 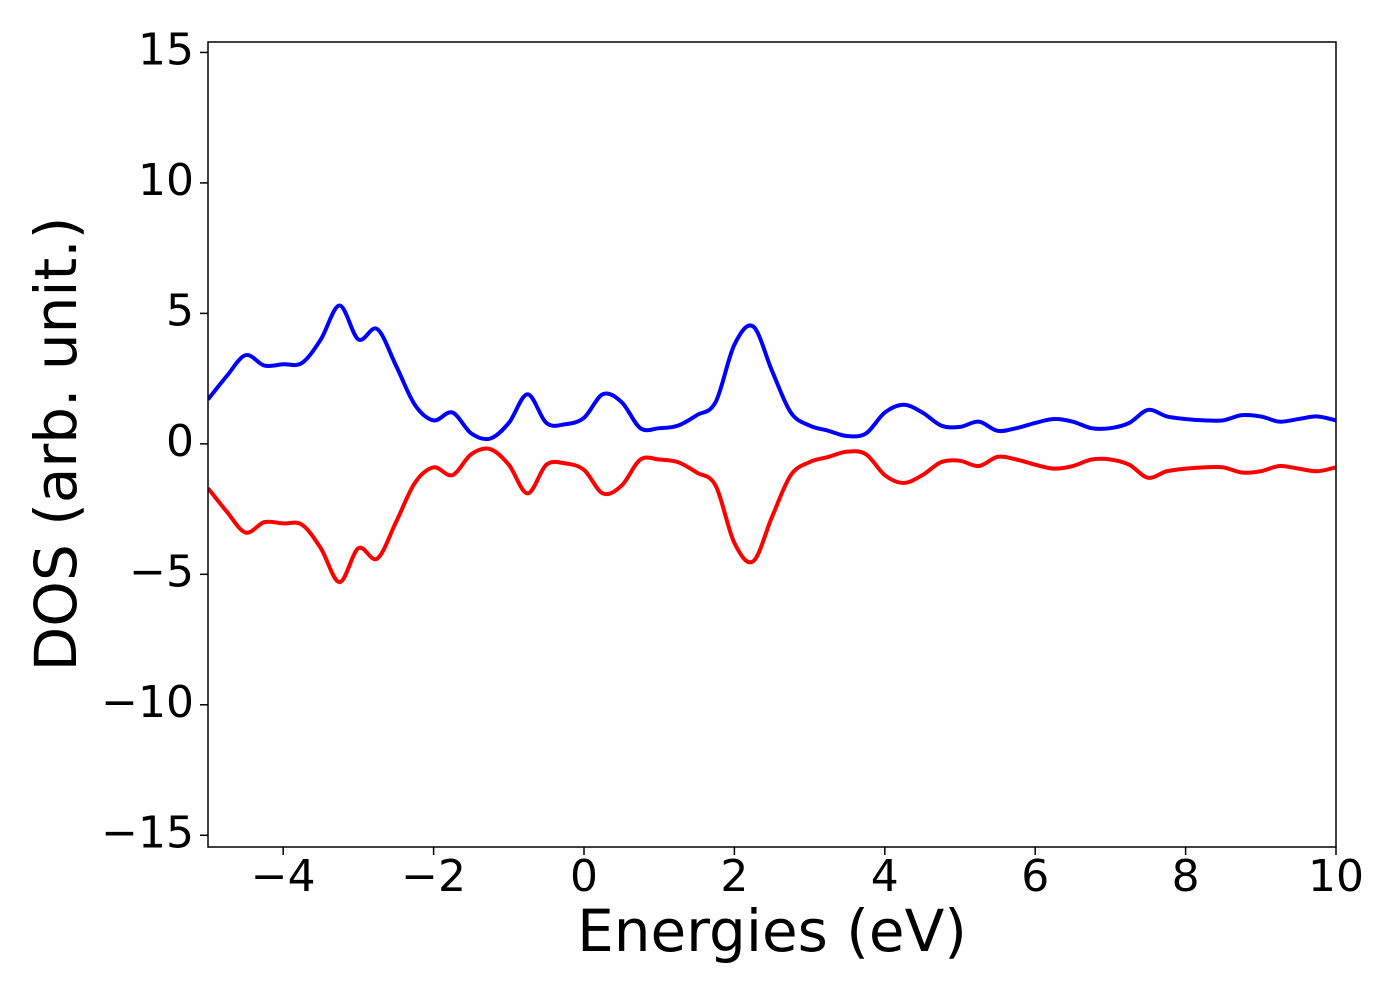 I want to click on y-axis-label: DOS (arb. unit.), so click(x=56, y=444).